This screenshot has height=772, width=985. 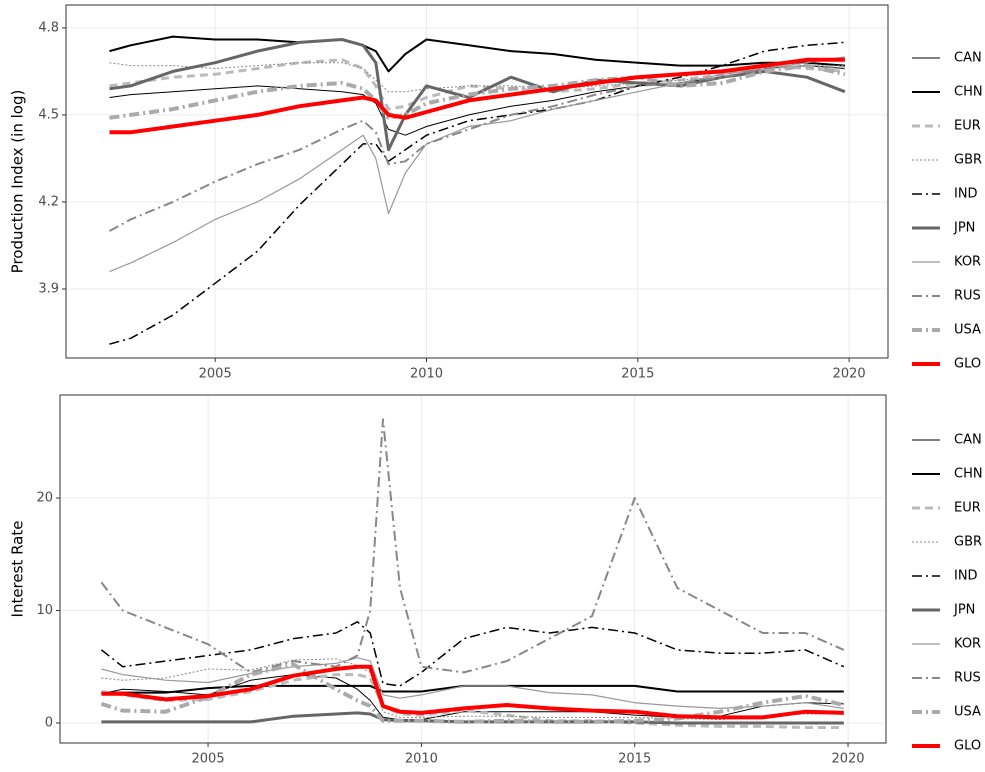 I want to click on y-axis-title: Interest Rate, so click(x=18, y=569).